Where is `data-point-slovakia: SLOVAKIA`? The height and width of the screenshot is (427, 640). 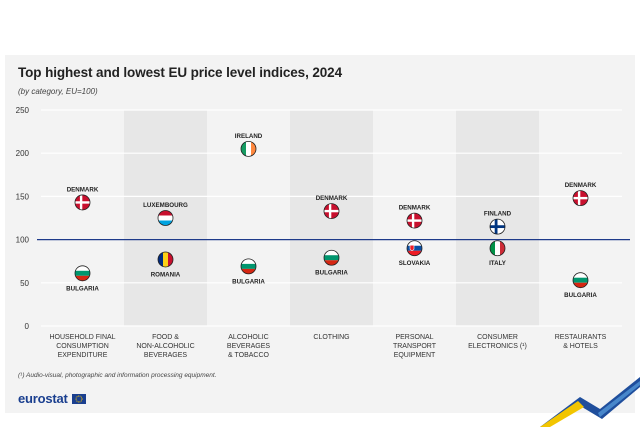
data-point-slovakia: SLOVAKIA is located at coordinates (415, 253).